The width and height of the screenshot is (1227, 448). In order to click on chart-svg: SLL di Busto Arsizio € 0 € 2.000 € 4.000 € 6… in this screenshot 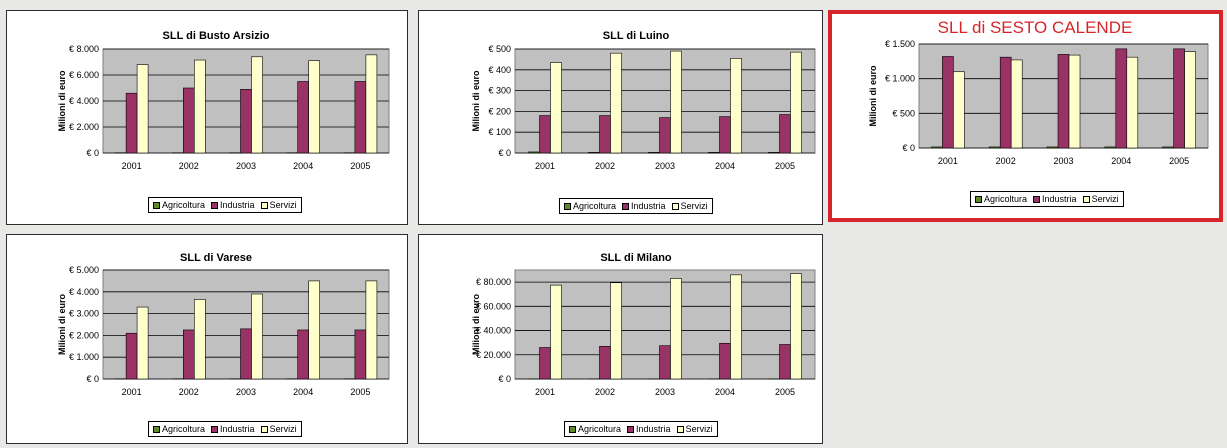, I will do `click(223, 100)`.